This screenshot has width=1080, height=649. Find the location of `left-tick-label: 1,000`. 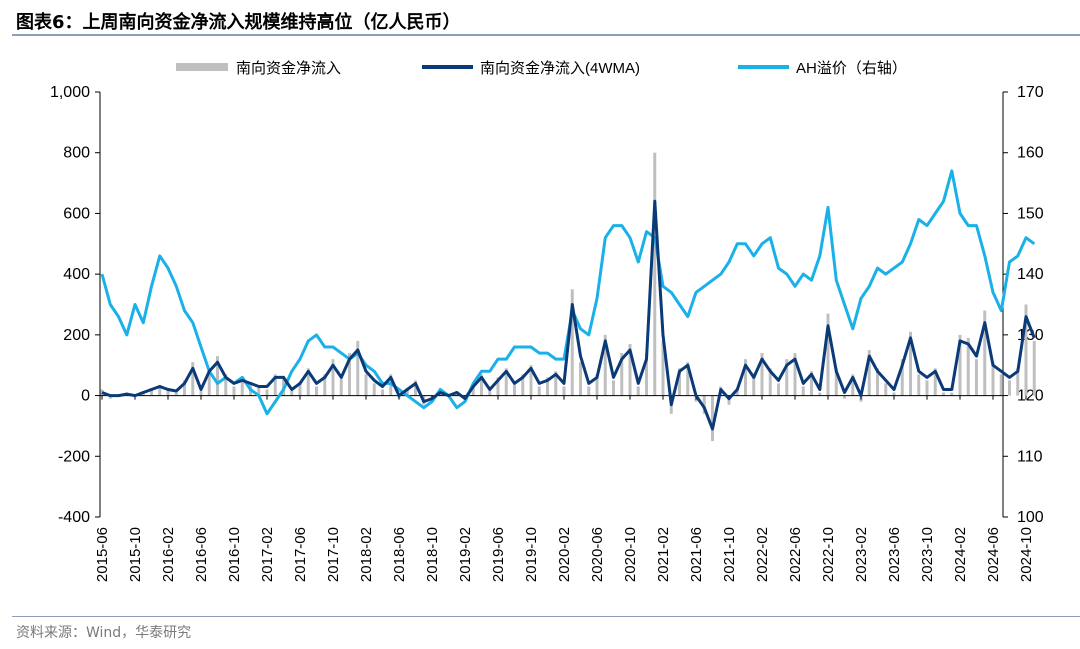

left-tick-label: 1,000 is located at coordinates (70, 92).